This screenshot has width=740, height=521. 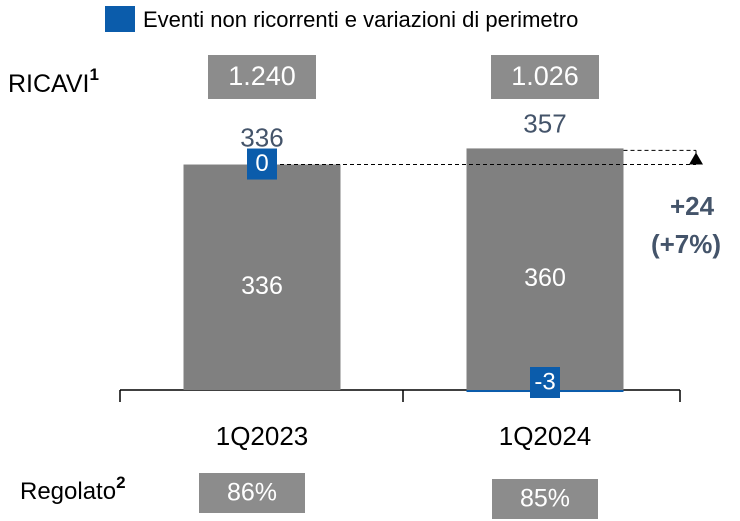 I want to click on x-tick-label: 1Q2023, so click(x=262, y=436).